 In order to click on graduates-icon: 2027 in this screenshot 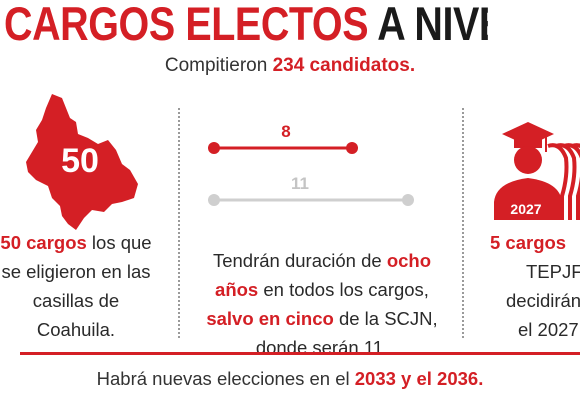, I will do `click(537, 171)`.